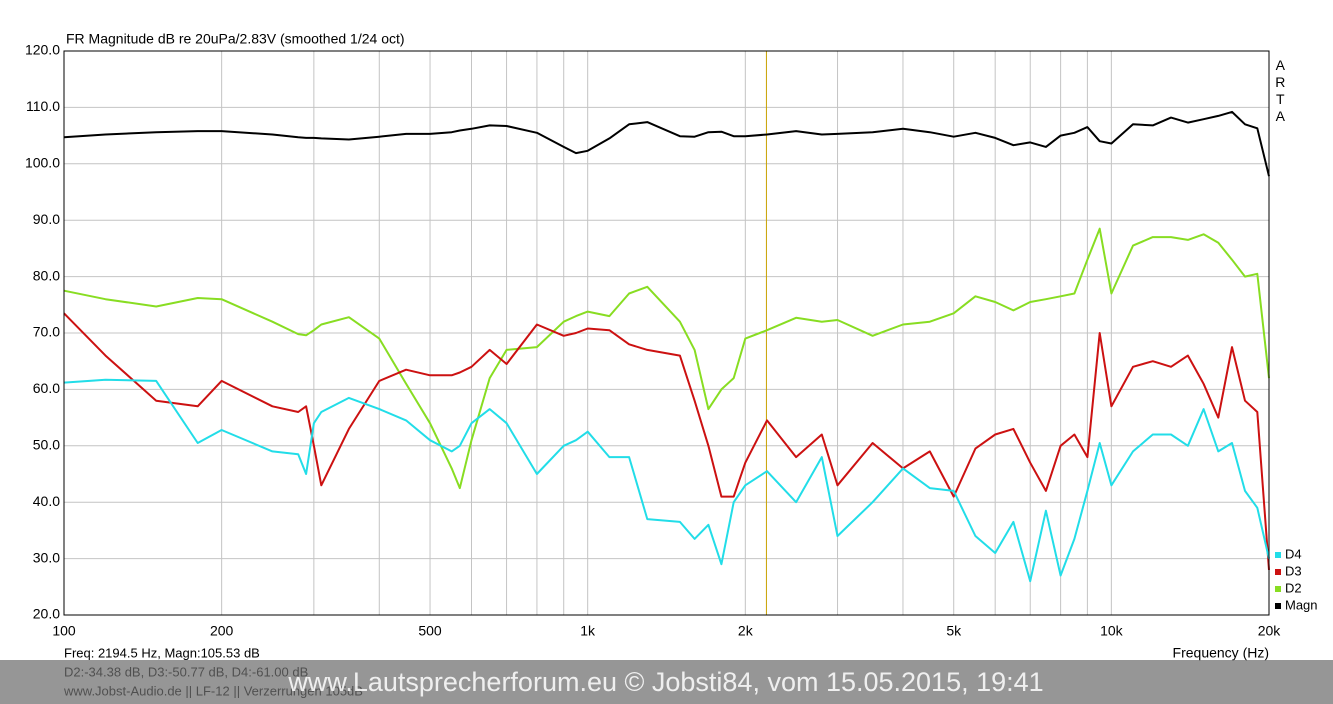  I want to click on x-axis-label: Frequency (Hz), so click(1221, 653).